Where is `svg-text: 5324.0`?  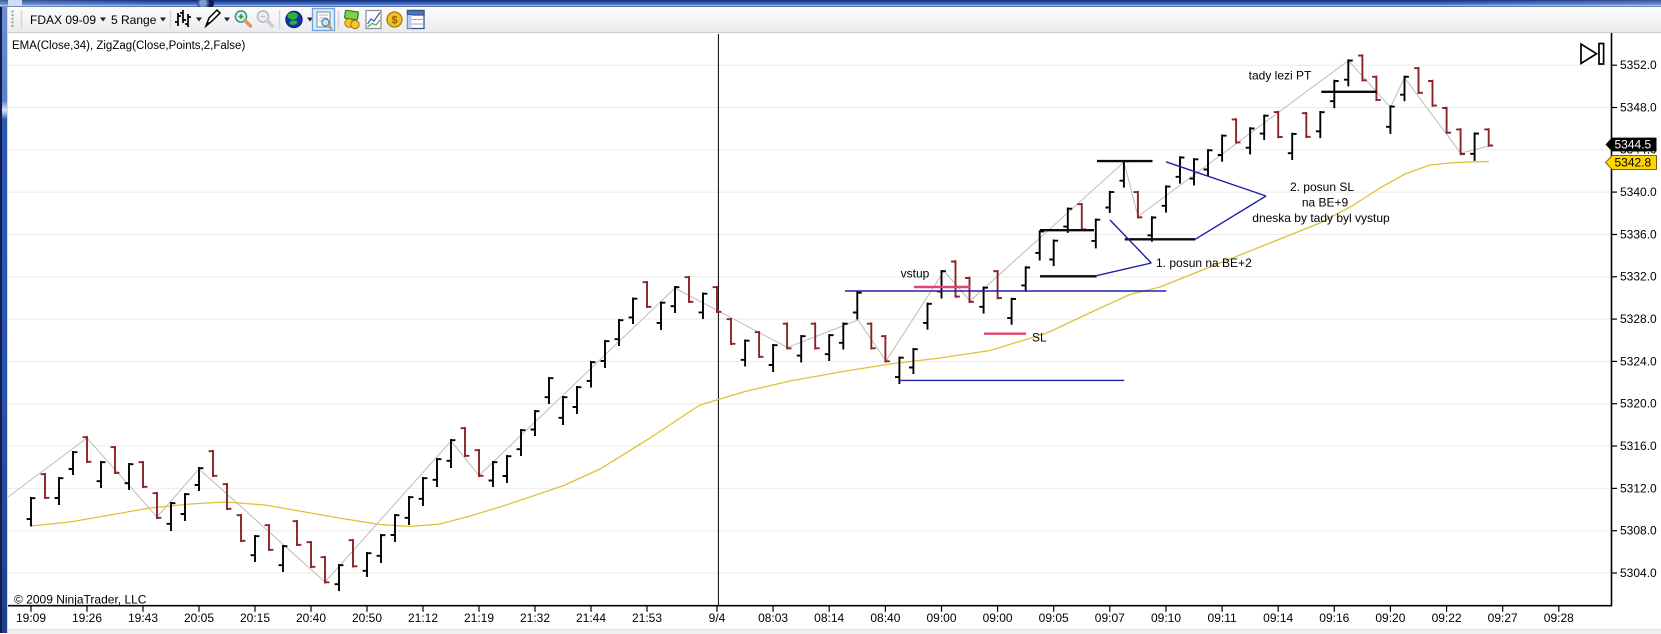
svg-text: 5324.0 is located at coordinates (1638, 361).